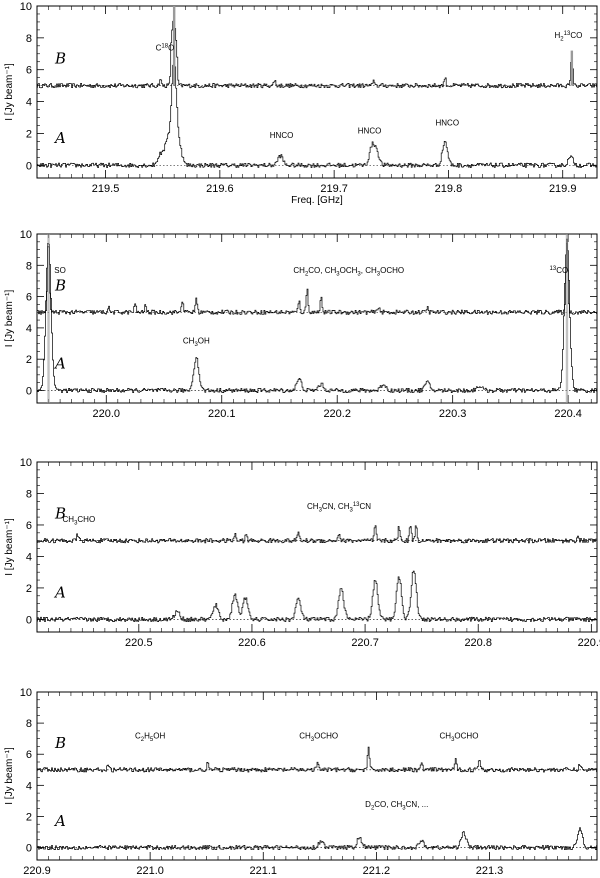 The image size is (600, 878). What do you see at coordinates (150, 871) in the screenshot?
I see `x-tick-label: 221.0` at bounding box center [150, 871].